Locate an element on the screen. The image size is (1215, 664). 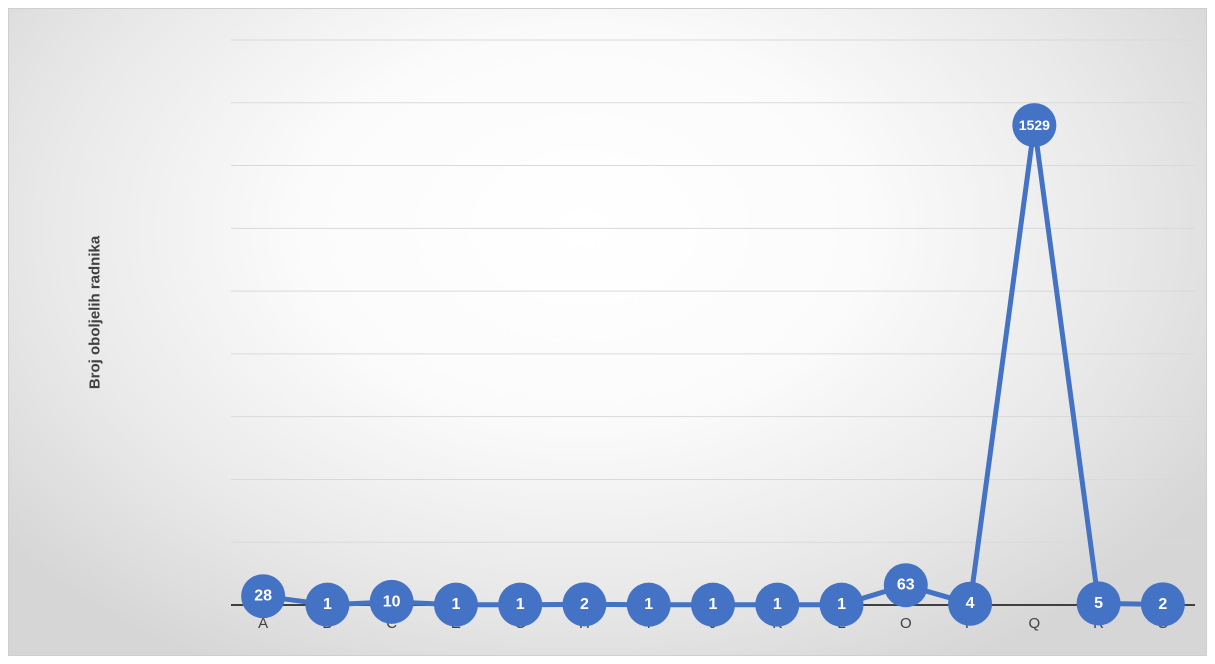
data-label: 1529 is located at coordinates (1034, 125).